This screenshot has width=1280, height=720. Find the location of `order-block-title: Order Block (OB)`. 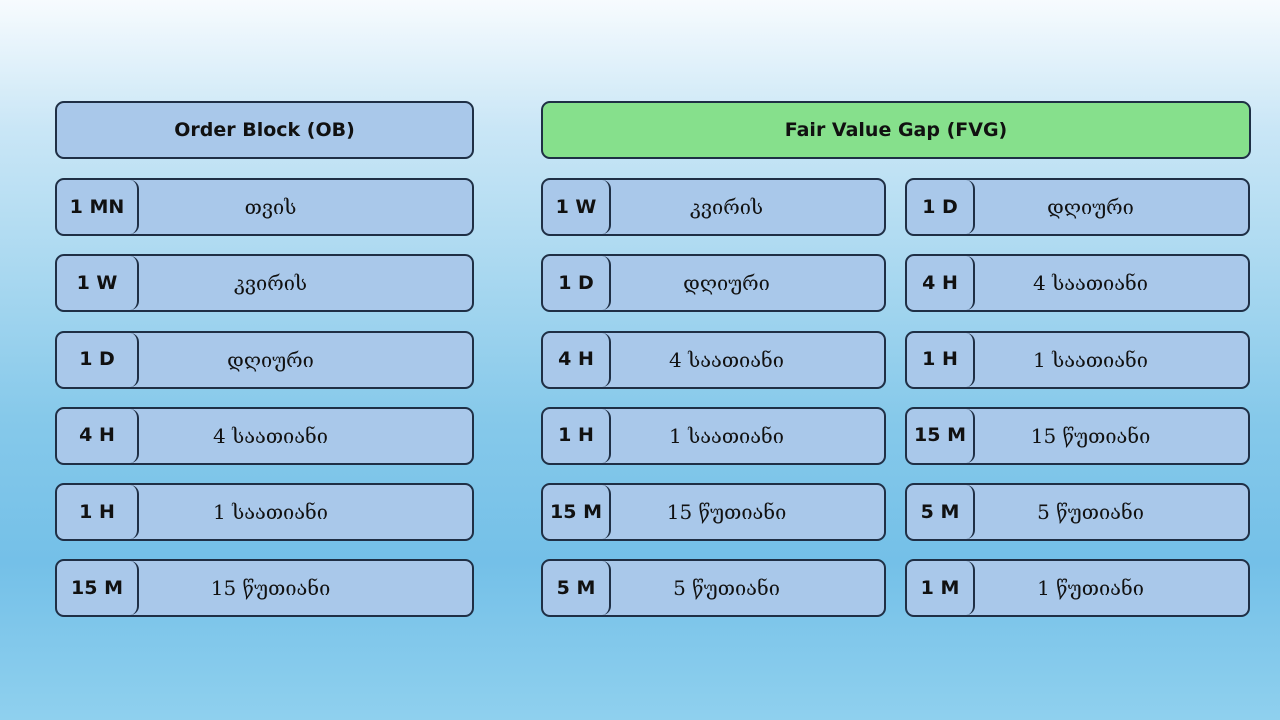

order-block-title: Order Block (OB) is located at coordinates (264, 130).